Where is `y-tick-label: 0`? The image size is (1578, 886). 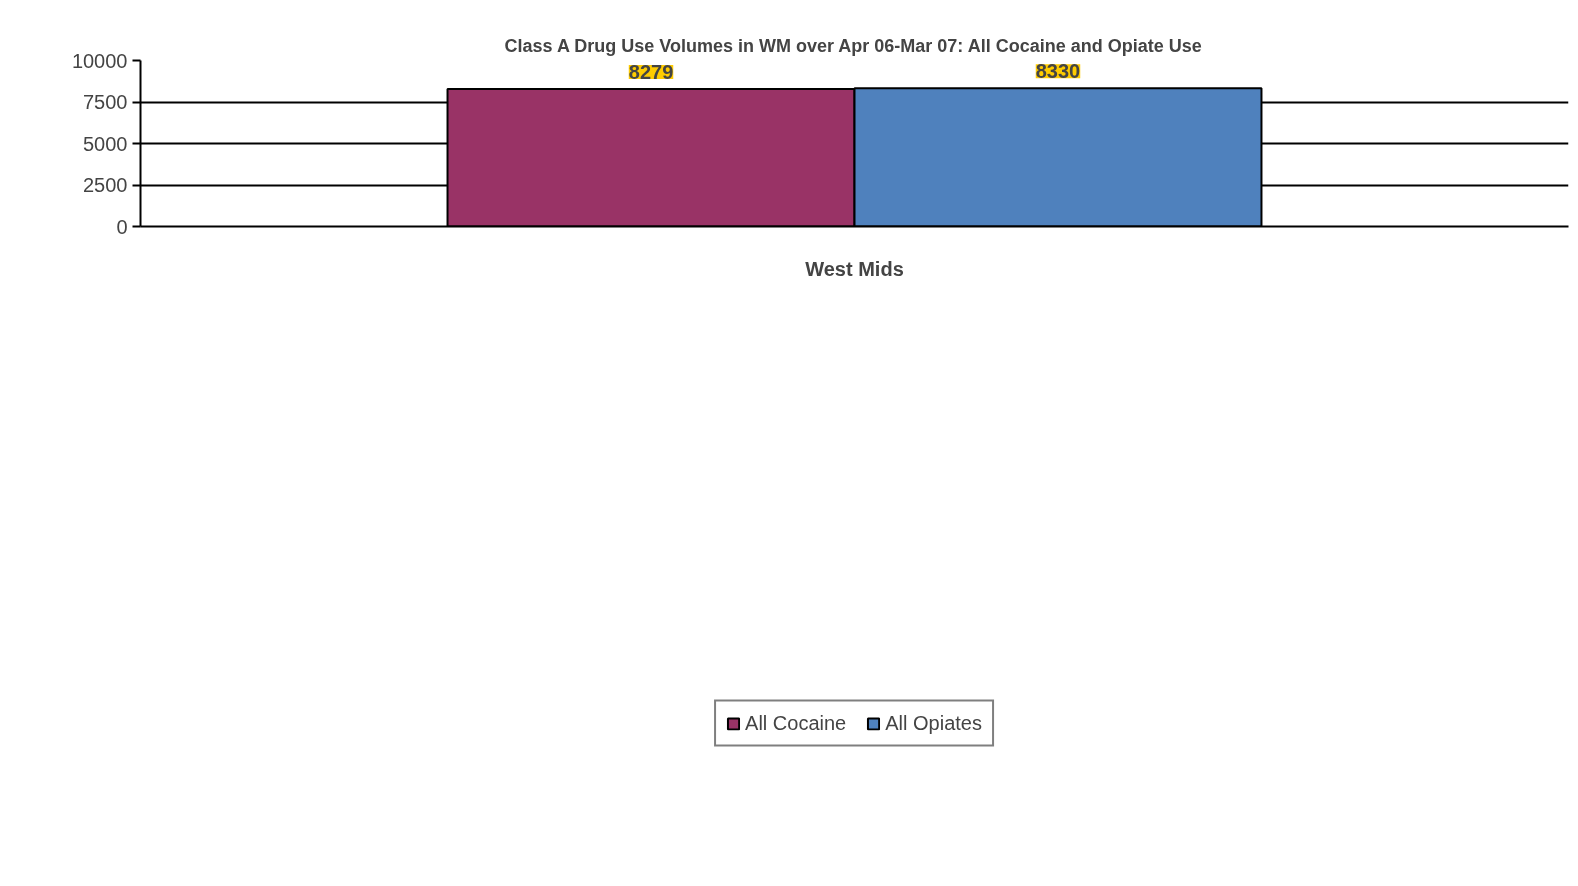 y-tick-label: 0 is located at coordinates (122, 226).